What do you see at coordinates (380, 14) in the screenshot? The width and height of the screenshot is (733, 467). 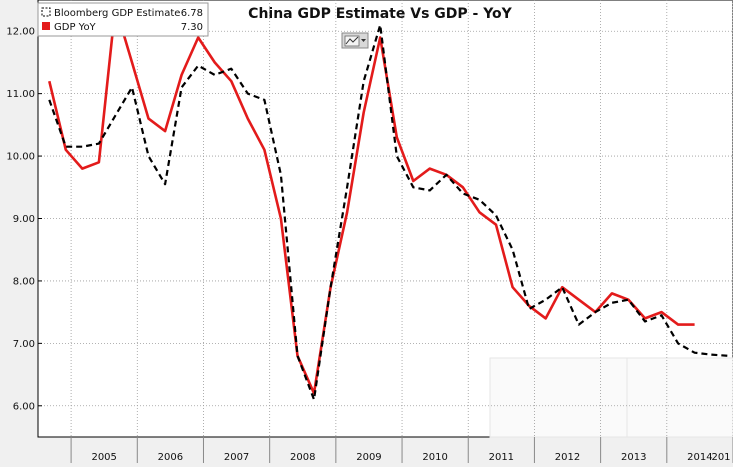 I see `chart-title: China GDP Estimate Vs GDP - YoY` at bounding box center [380, 14].